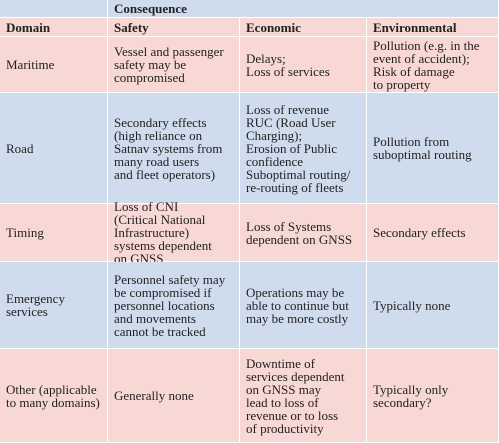 This screenshot has height=443, width=499. What do you see at coordinates (150, 64) in the screenshot?
I see `cell-text: safety may be` at bounding box center [150, 64].